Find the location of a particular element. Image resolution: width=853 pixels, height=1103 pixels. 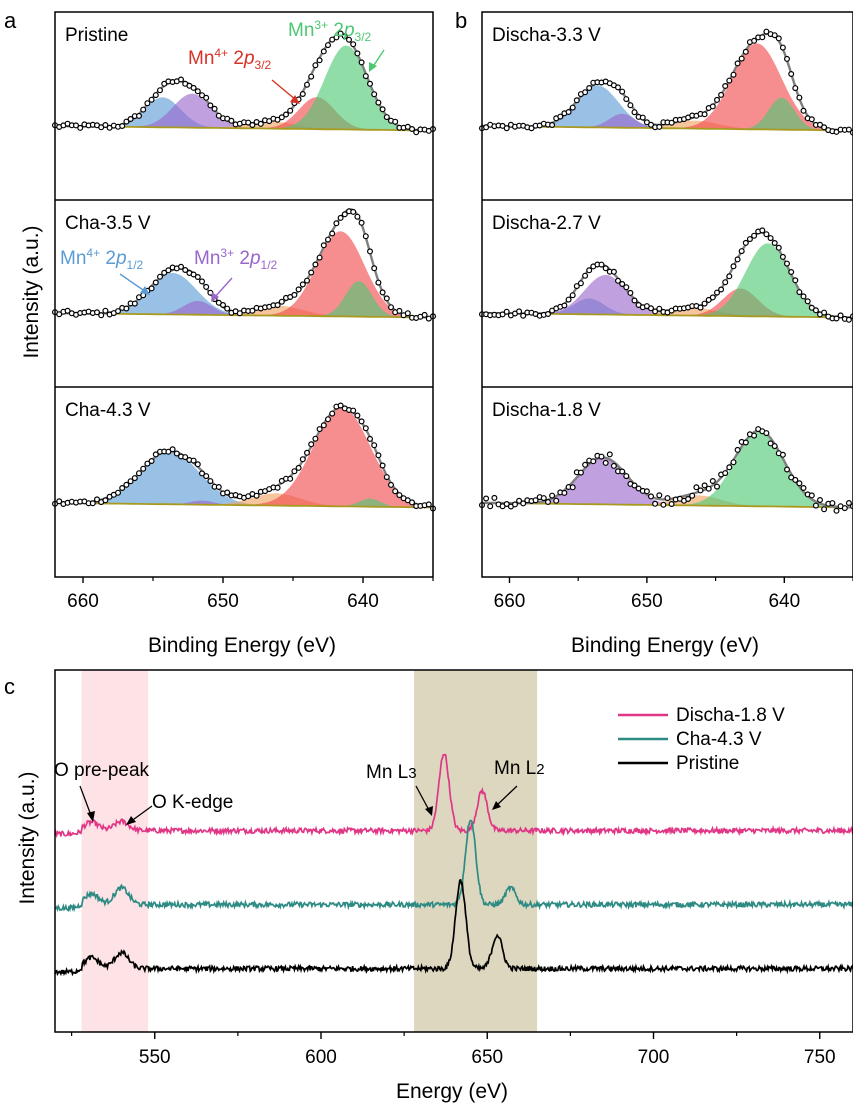

x-tick-label: 640 is located at coordinates (784, 601).